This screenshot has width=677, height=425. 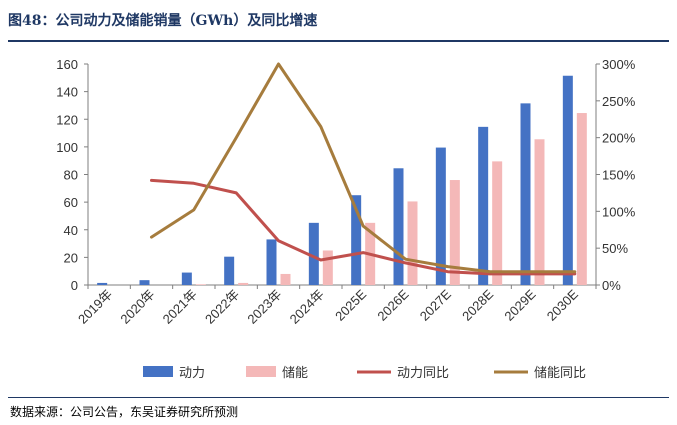 I want to click on right-tick-label: 100%, so click(x=619, y=211).